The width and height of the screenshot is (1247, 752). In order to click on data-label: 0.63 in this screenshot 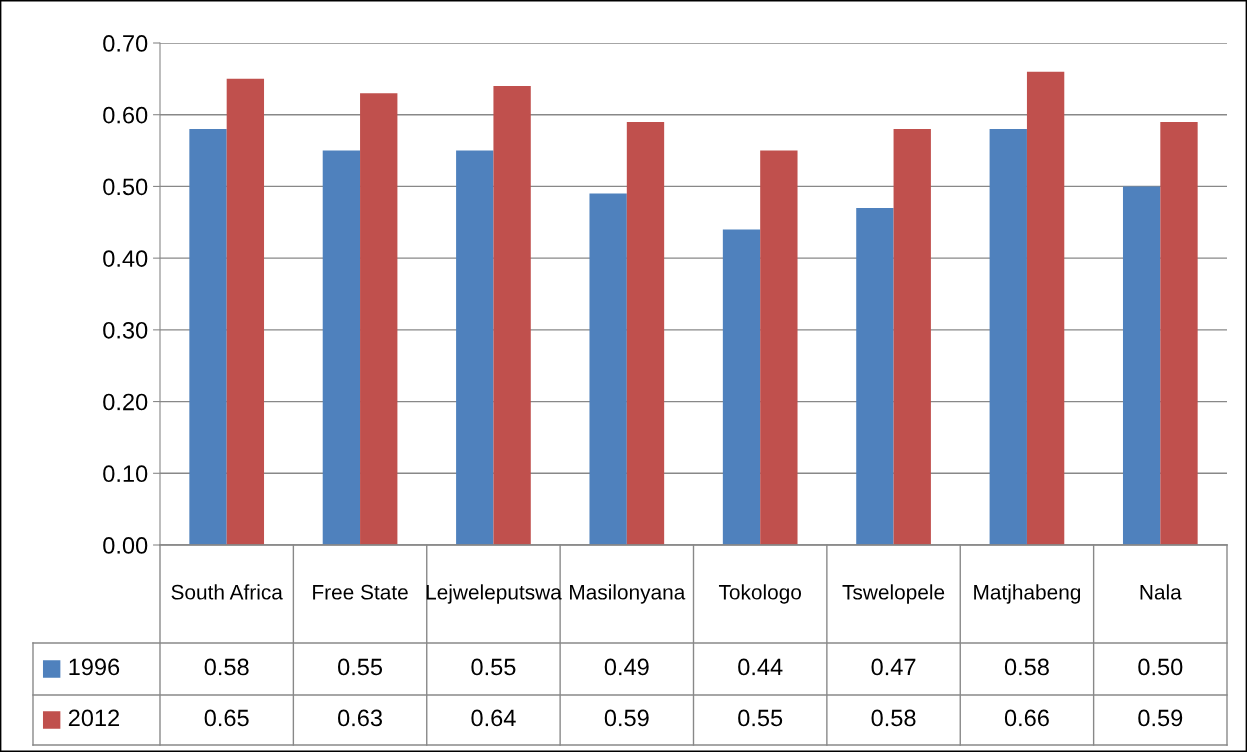, I will do `click(360, 718)`.